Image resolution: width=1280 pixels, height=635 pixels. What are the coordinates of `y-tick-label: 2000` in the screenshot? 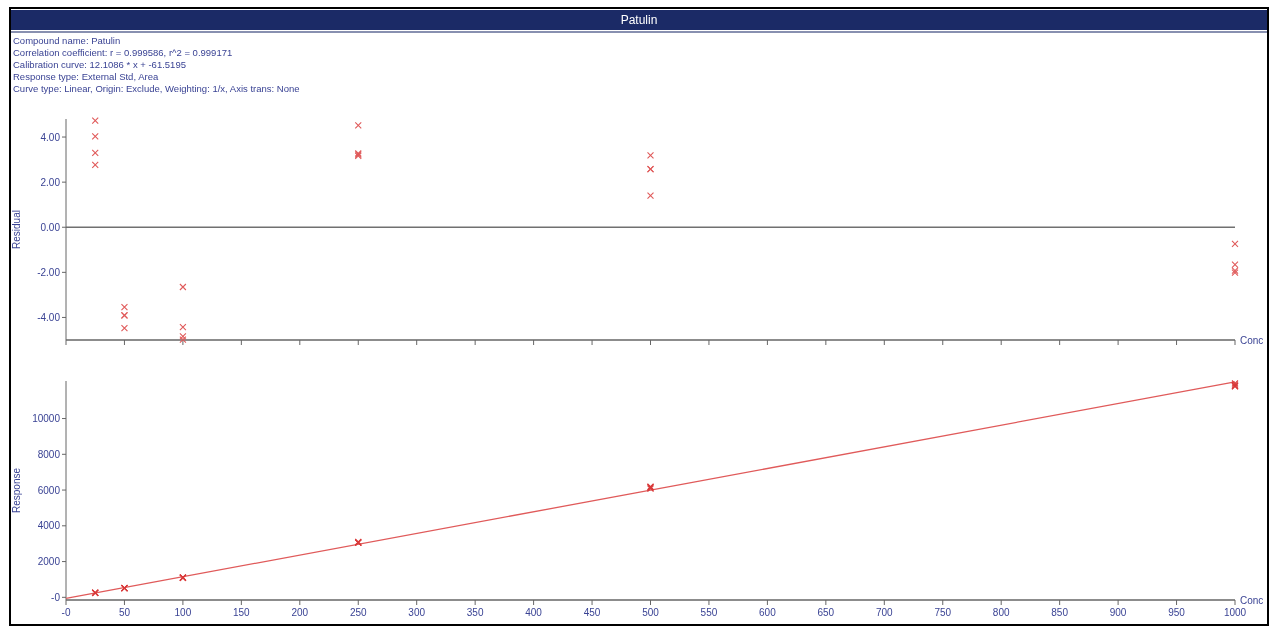 It's located at (49, 562).